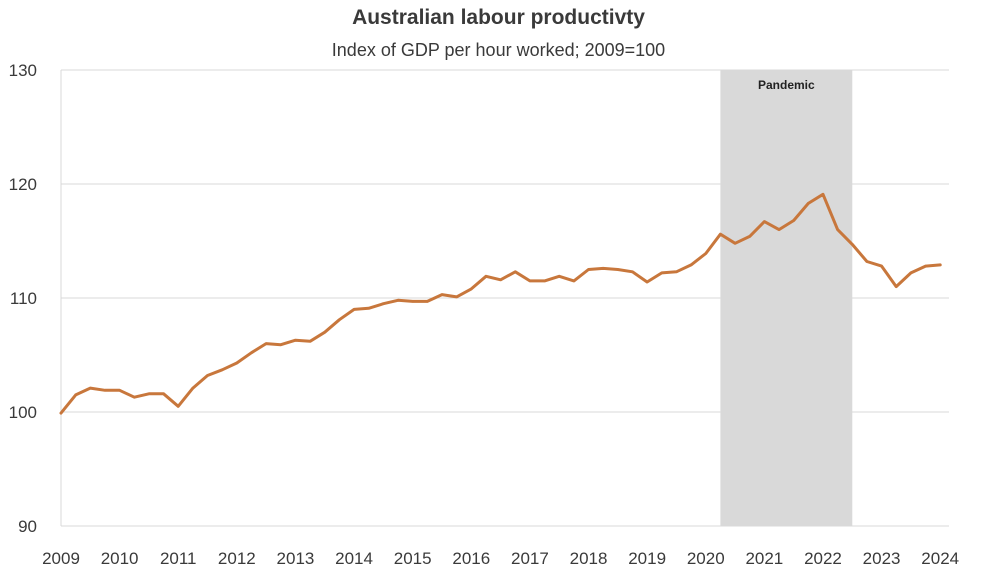  Describe the element at coordinates (706, 558) in the screenshot. I see `x-tick-label-11: 2020` at that location.